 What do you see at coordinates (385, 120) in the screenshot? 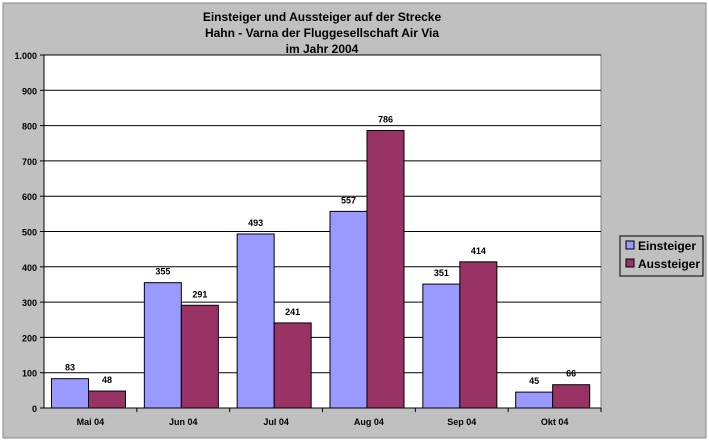
I see `data-label: 786` at bounding box center [385, 120].